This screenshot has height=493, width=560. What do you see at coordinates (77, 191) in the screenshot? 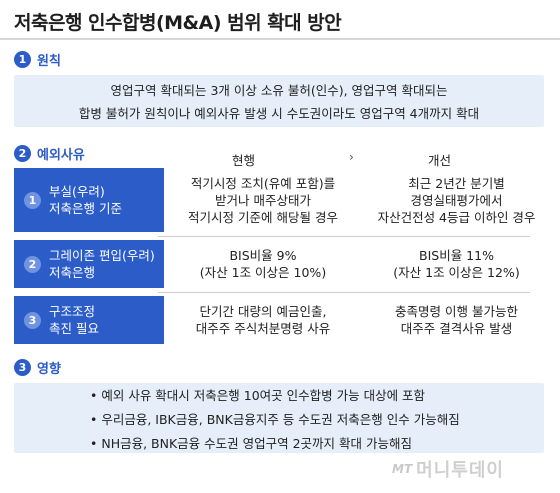
I see `row-label-line: 부실(우려)` at bounding box center [77, 191].